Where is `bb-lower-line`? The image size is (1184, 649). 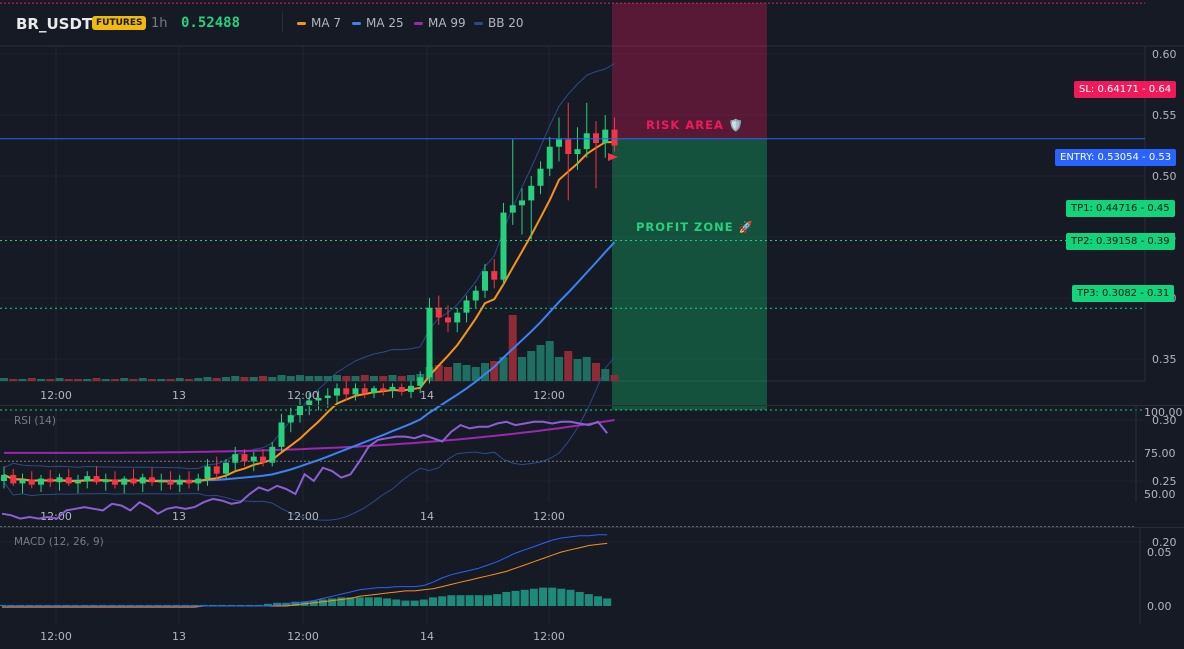
bb-lower-line is located at coordinates (309, 438).